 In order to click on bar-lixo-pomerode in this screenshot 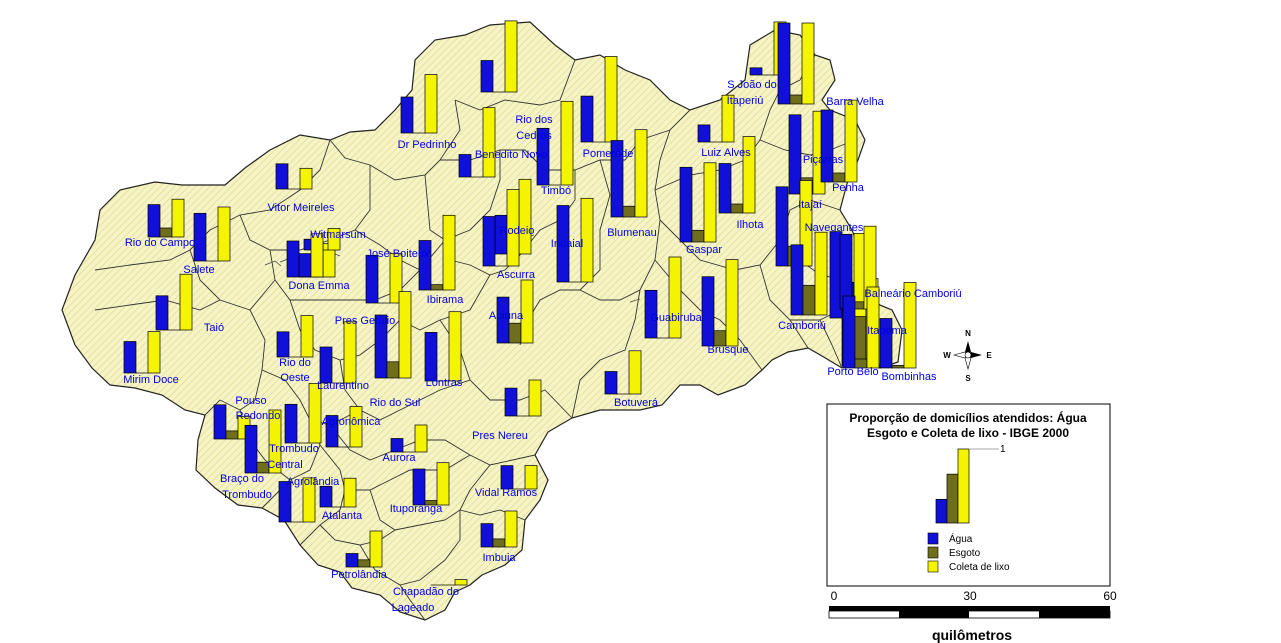, I will do `click(611, 99)`.